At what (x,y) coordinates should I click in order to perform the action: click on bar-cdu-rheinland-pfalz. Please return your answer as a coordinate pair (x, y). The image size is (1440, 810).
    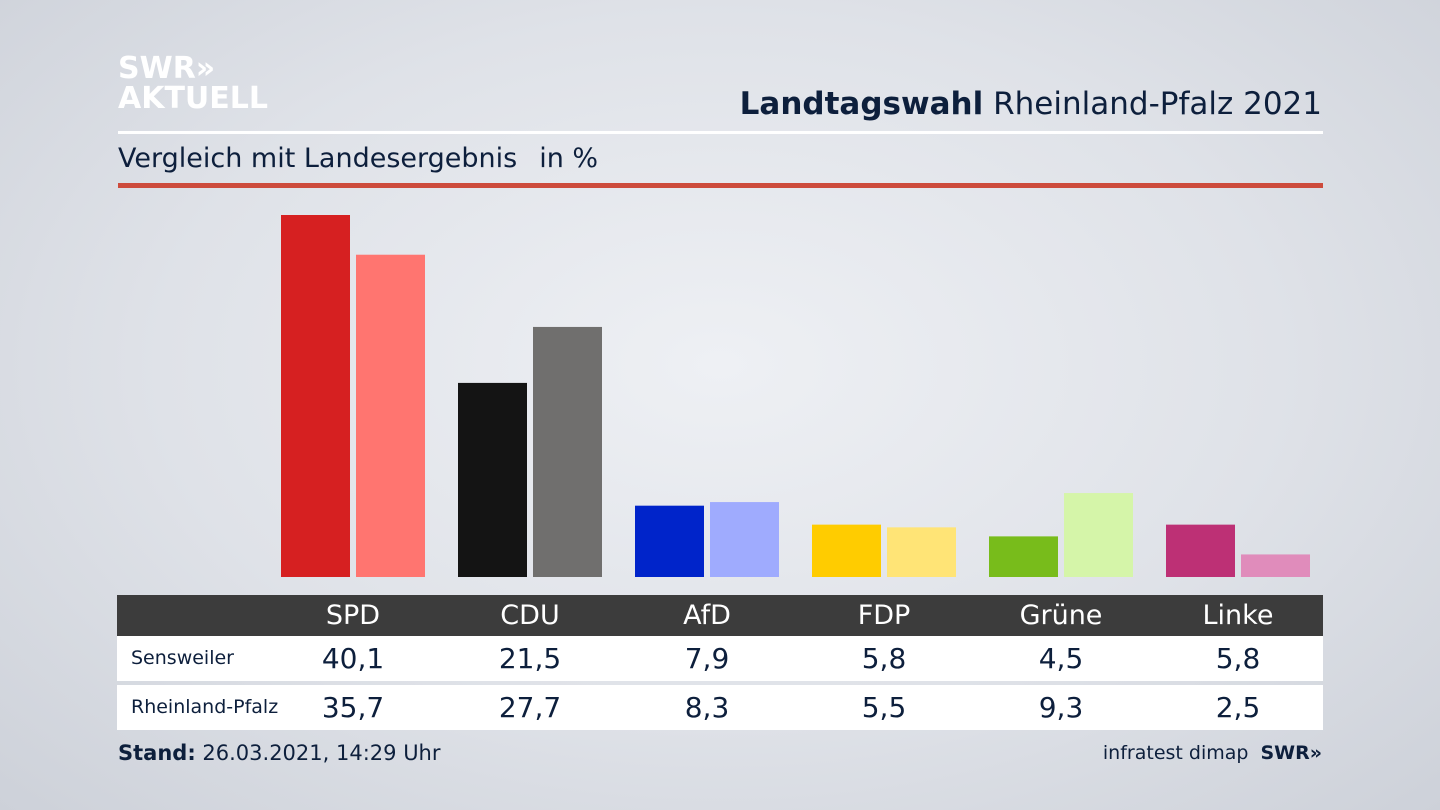
    Looking at the image, I should click on (567, 451).